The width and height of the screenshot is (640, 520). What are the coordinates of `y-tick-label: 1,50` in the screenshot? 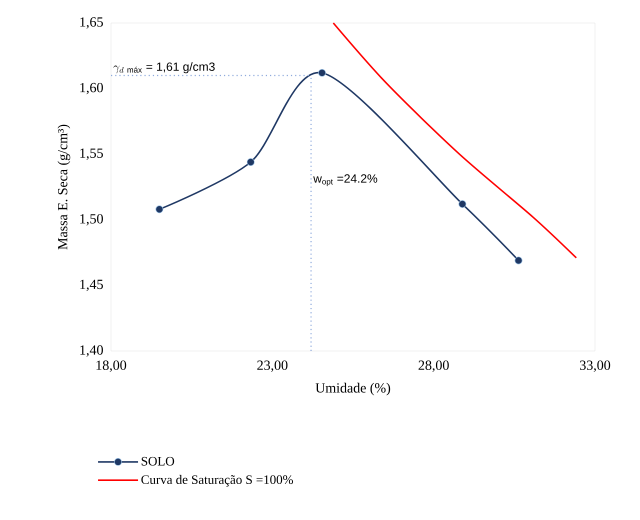 It's located at (91, 220).